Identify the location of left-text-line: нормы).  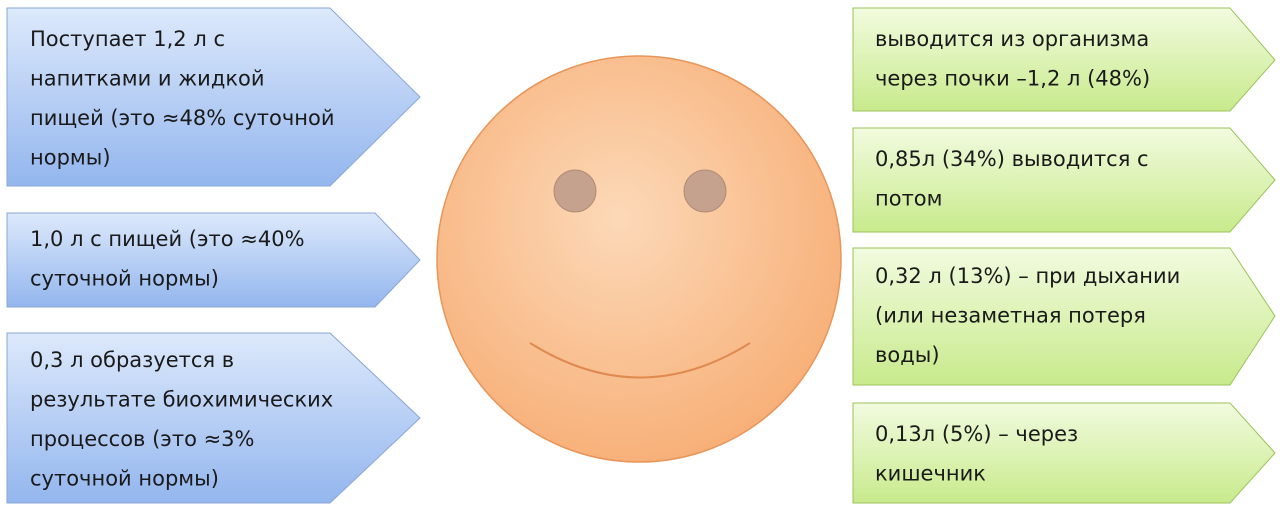
(70, 158).